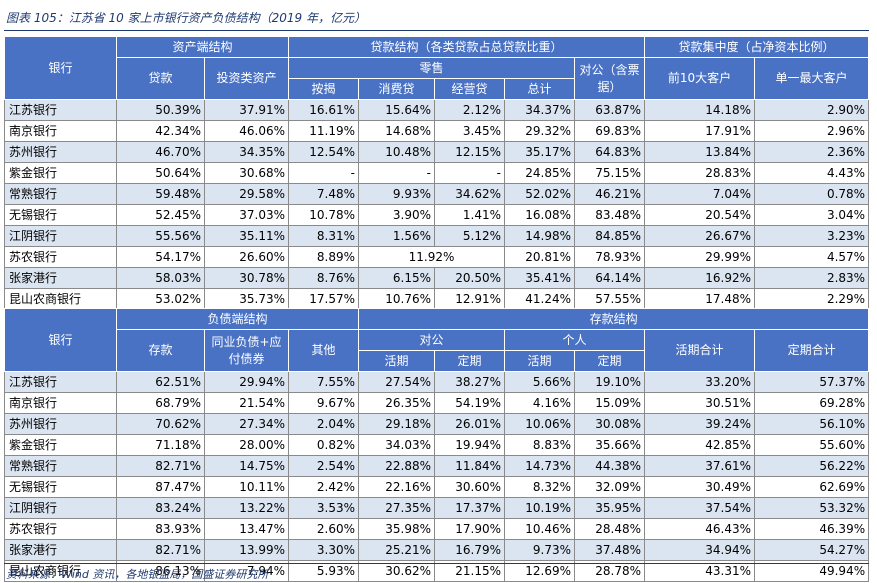  What do you see at coordinates (397, 424) in the screenshot?
I see `corporate-demand-cell: 29.18%` at bounding box center [397, 424].